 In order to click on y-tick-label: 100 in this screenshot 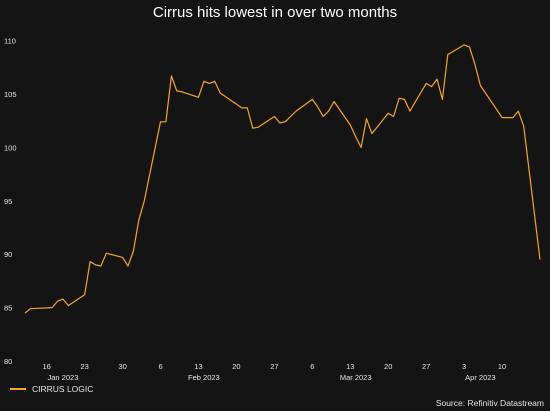, I will do `click(10, 147)`.